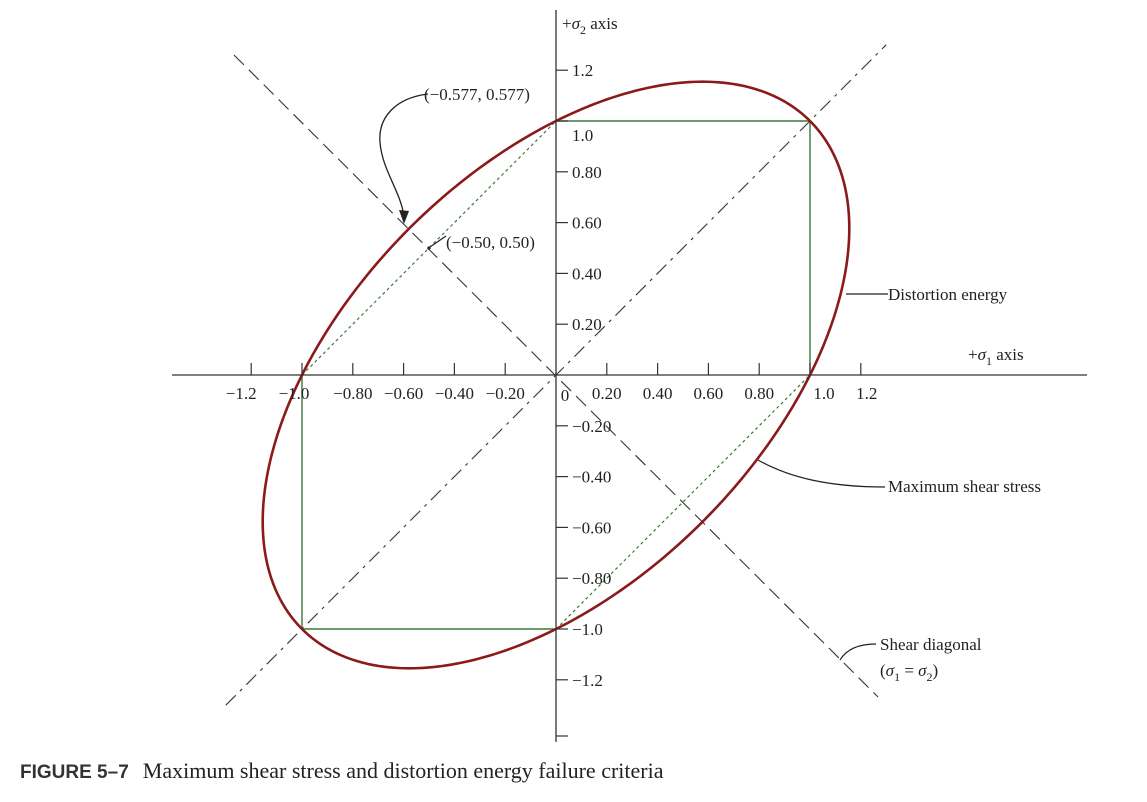  Describe the element at coordinates (403, 393) in the screenshot. I see `x-tick-label: −0.60` at that location.